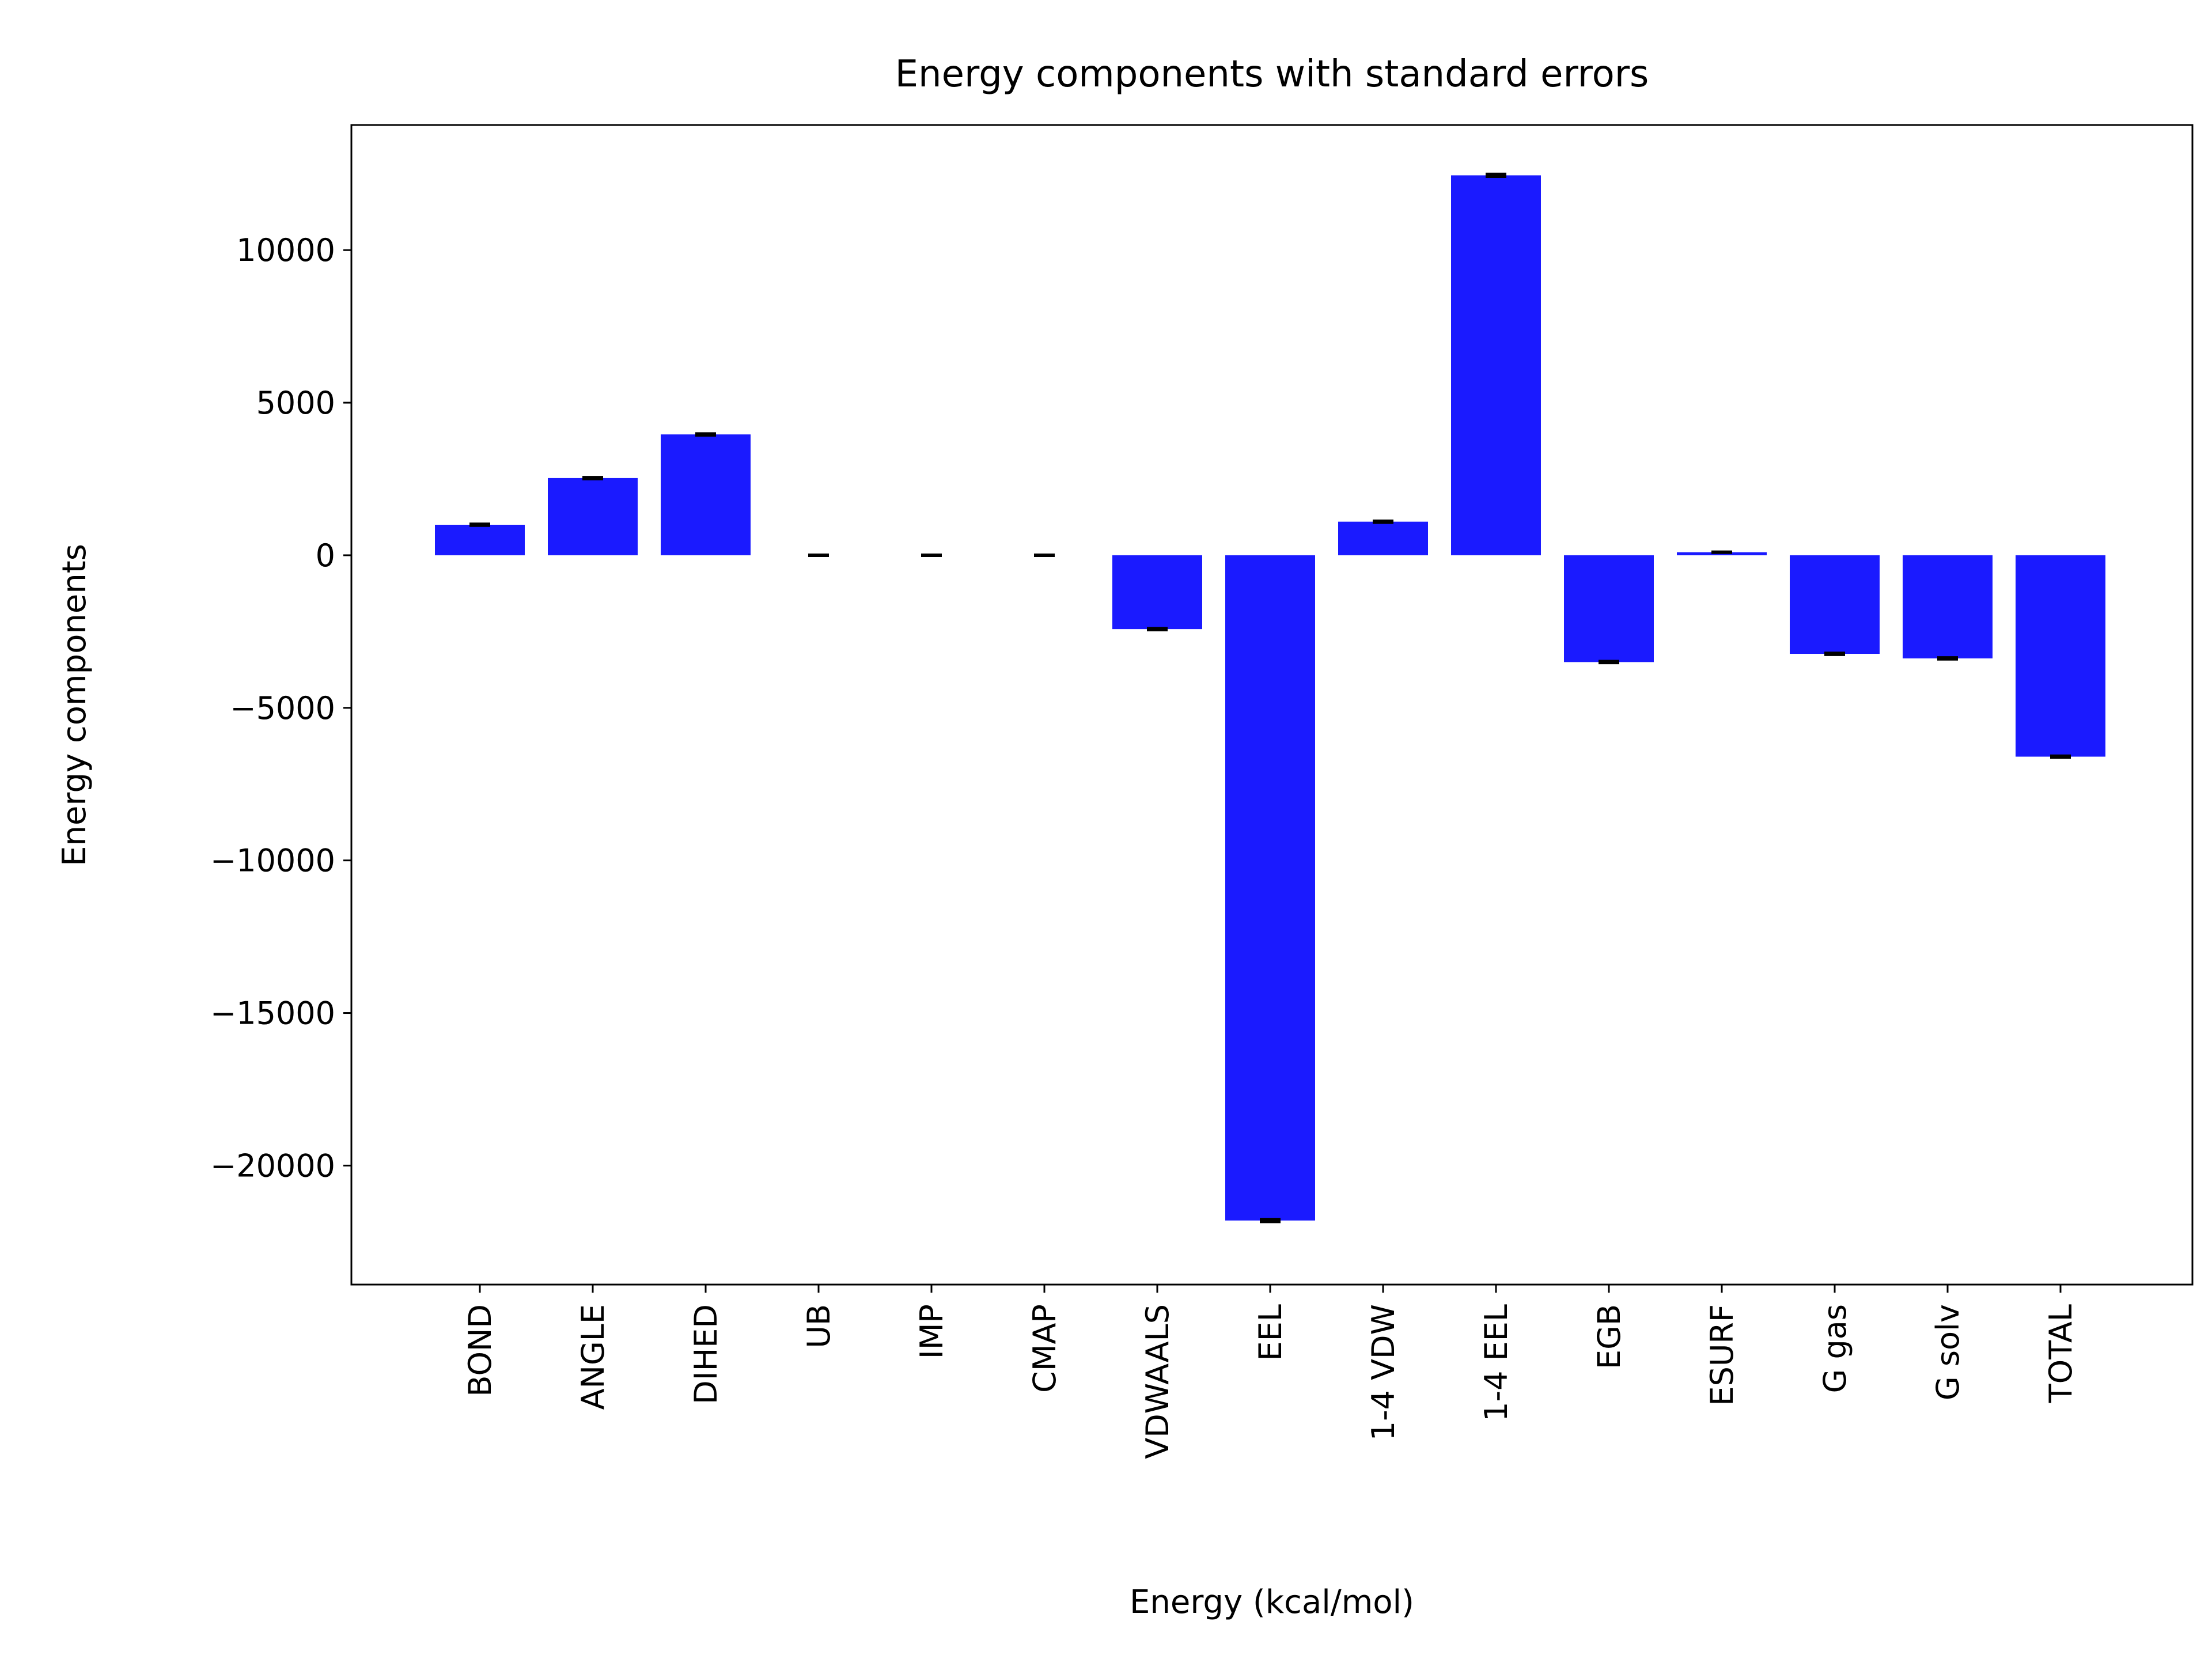  Describe the element at coordinates (592, 478) in the screenshot. I see `error-bar-angle` at that location.